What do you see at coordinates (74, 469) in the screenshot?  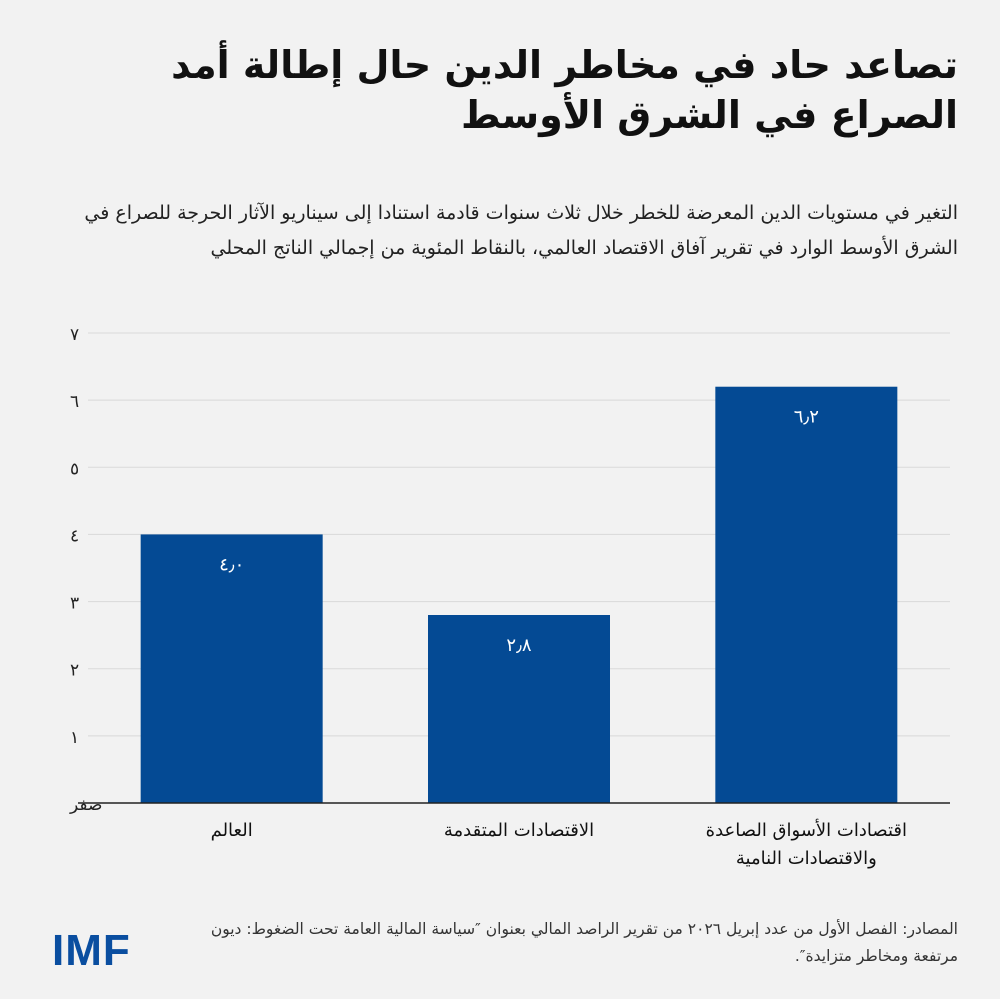 I see `y-tick-label: ٥` at bounding box center [74, 469].